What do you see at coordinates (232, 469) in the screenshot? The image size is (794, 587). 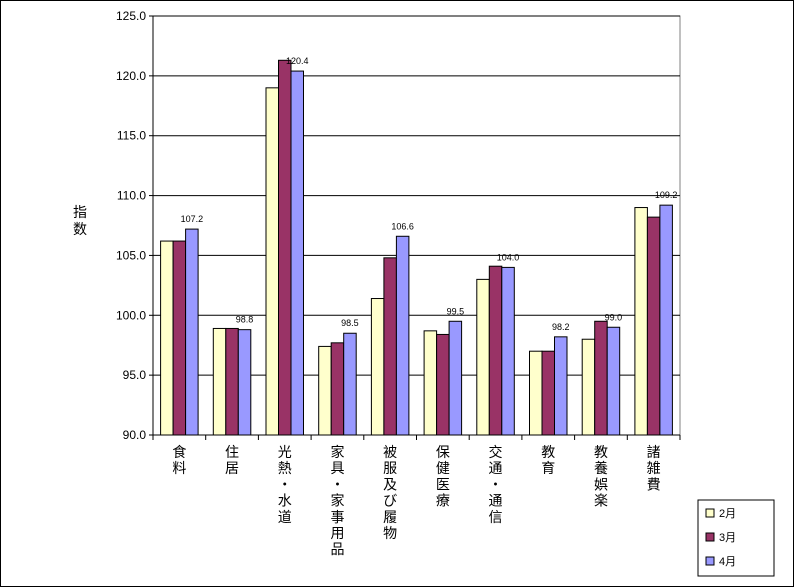 I see `category-label-char: 居` at bounding box center [232, 469].